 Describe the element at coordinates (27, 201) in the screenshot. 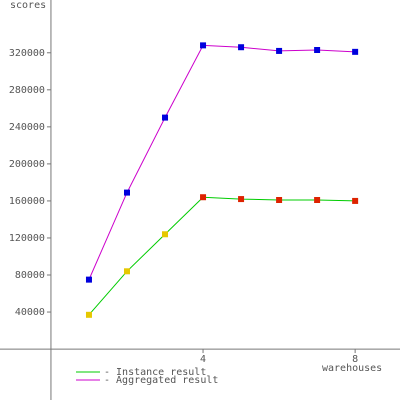

I see `y-tick-label: 160000` at that location.